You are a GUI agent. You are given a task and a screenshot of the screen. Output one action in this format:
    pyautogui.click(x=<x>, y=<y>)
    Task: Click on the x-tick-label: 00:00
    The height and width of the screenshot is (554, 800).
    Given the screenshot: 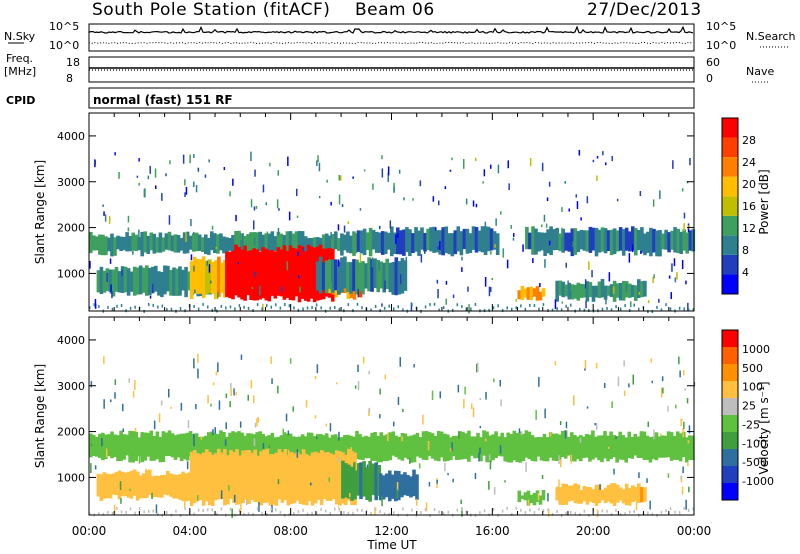 What is the action you would take?
    pyautogui.click(x=89, y=531)
    